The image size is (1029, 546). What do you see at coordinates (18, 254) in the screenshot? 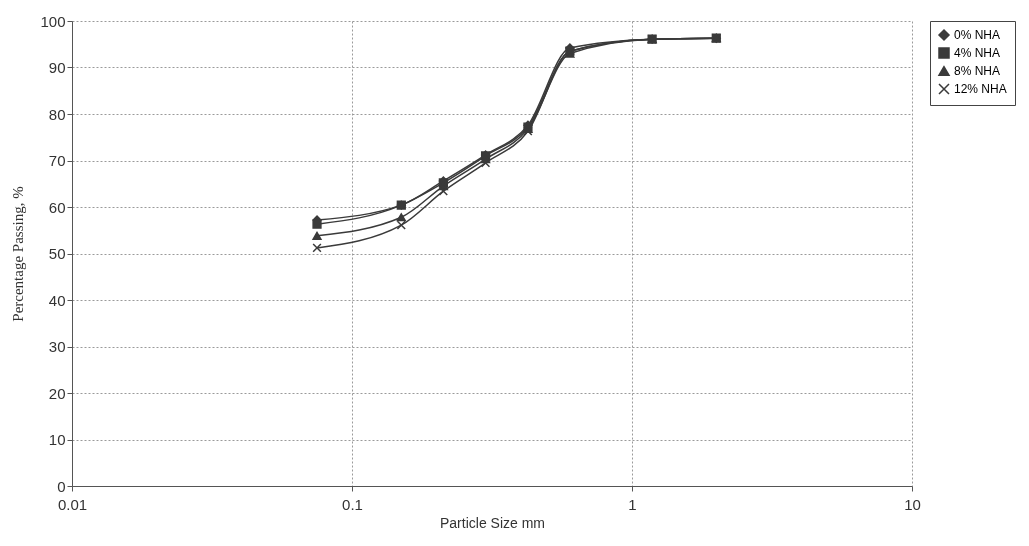
I see `y-axis-title: Percentage Passing, %` at bounding box center [18, 254].